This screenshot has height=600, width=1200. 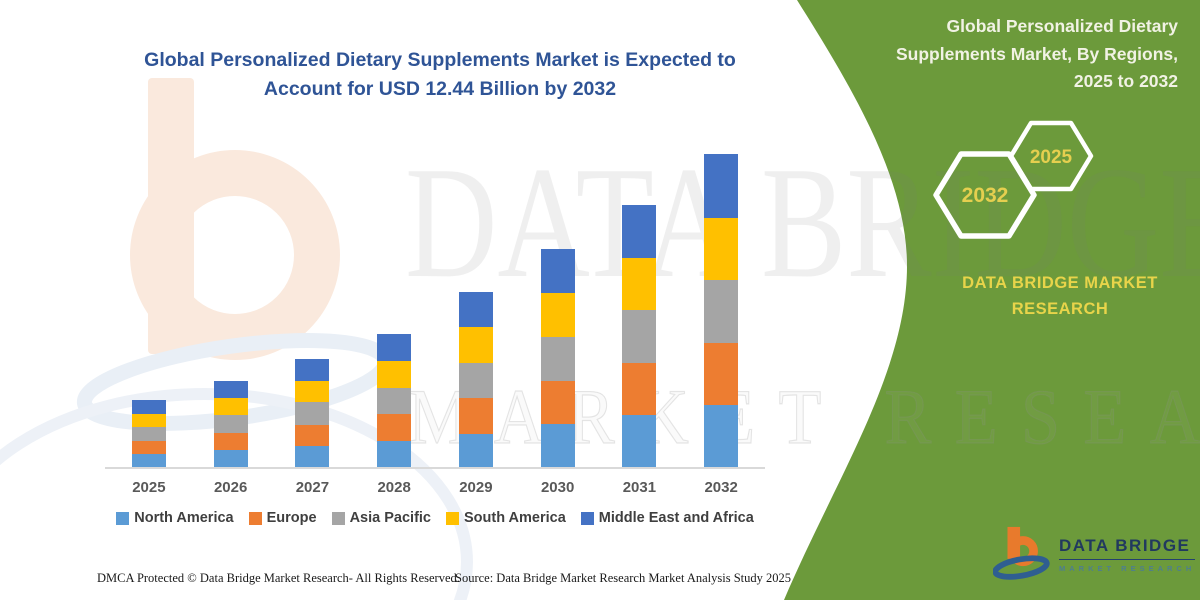 I want to click on stacked-bar-2027, so click(x=312, y=413).